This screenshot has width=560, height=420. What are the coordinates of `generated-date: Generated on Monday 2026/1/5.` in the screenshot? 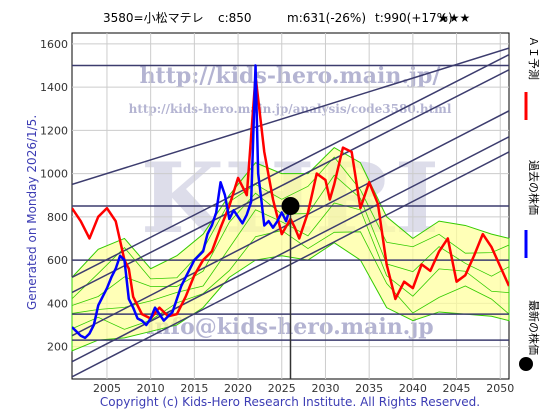 It's located at (32, 212).